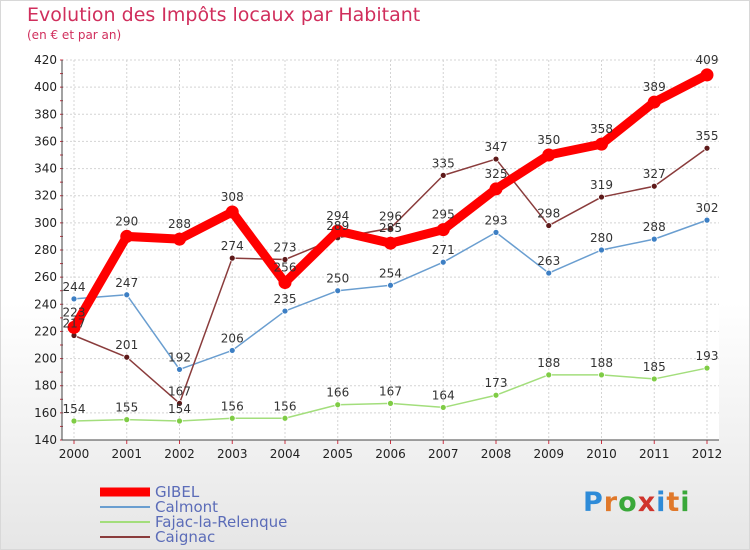 The width and height of the screenshot is (750, 550). I want to click on legend-item-fajac-la-relenque: Fajac-la-Relenque, so click(194, 522).